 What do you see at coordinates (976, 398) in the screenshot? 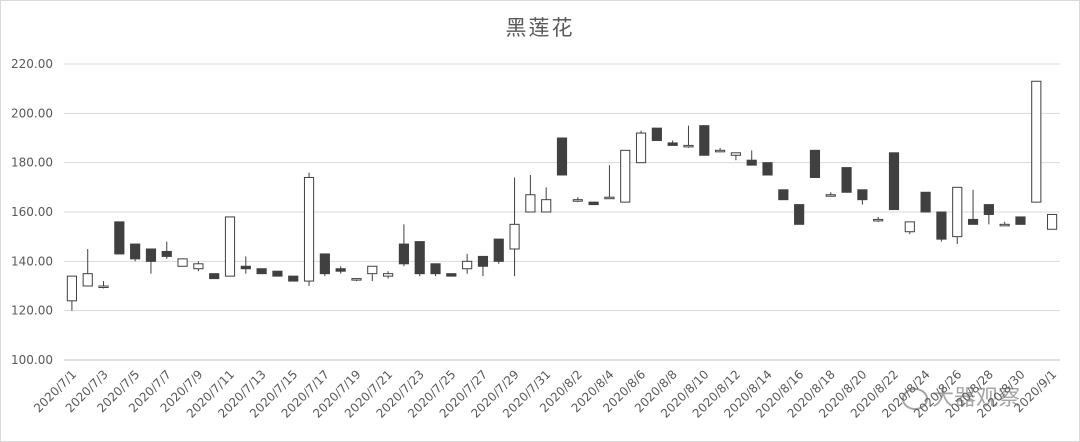
I see `watermark-text: 大器观察` at bounding box center [976, 398].